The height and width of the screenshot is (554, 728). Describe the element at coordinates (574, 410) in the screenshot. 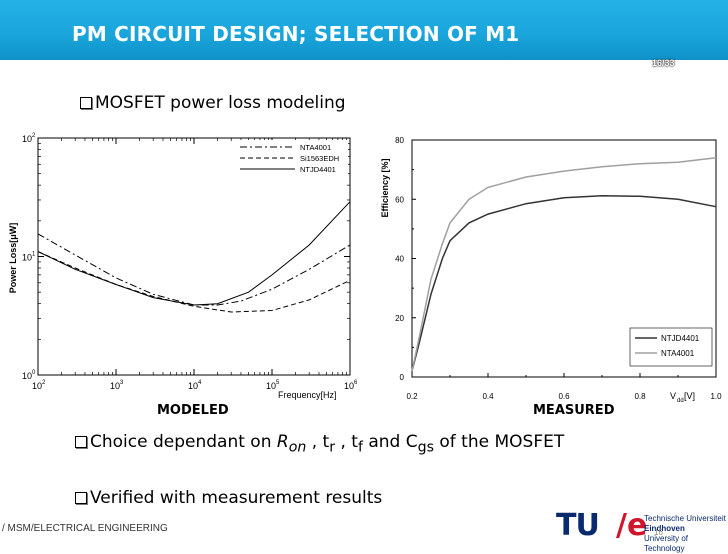

I see `measured-caption: MEASURED` at that location.